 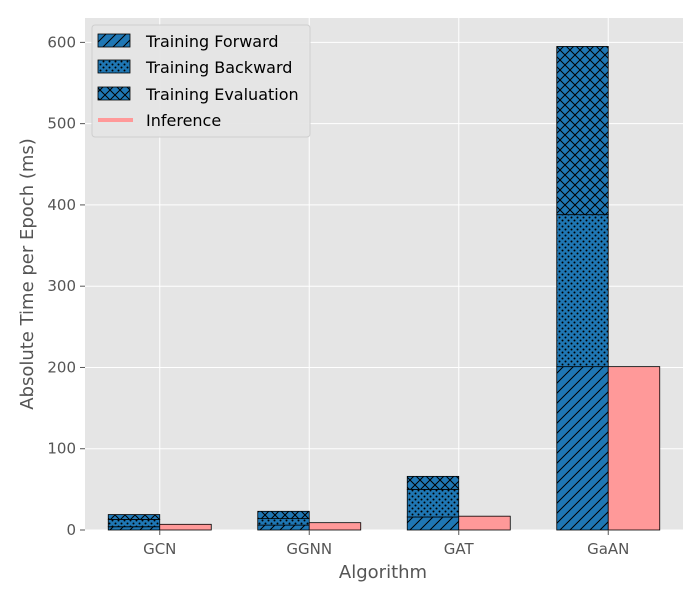 I want to click on bar-inference-ggnn, so click(x=335, y=526).